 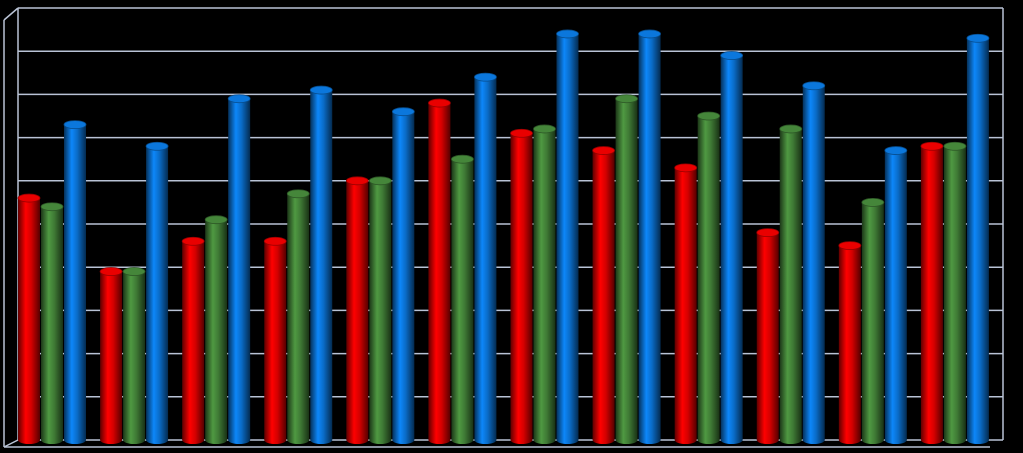 What do you see at coordinates (11, 14) in the screenshot?
I see `side-wall-top` at bounding box center [11, 14].